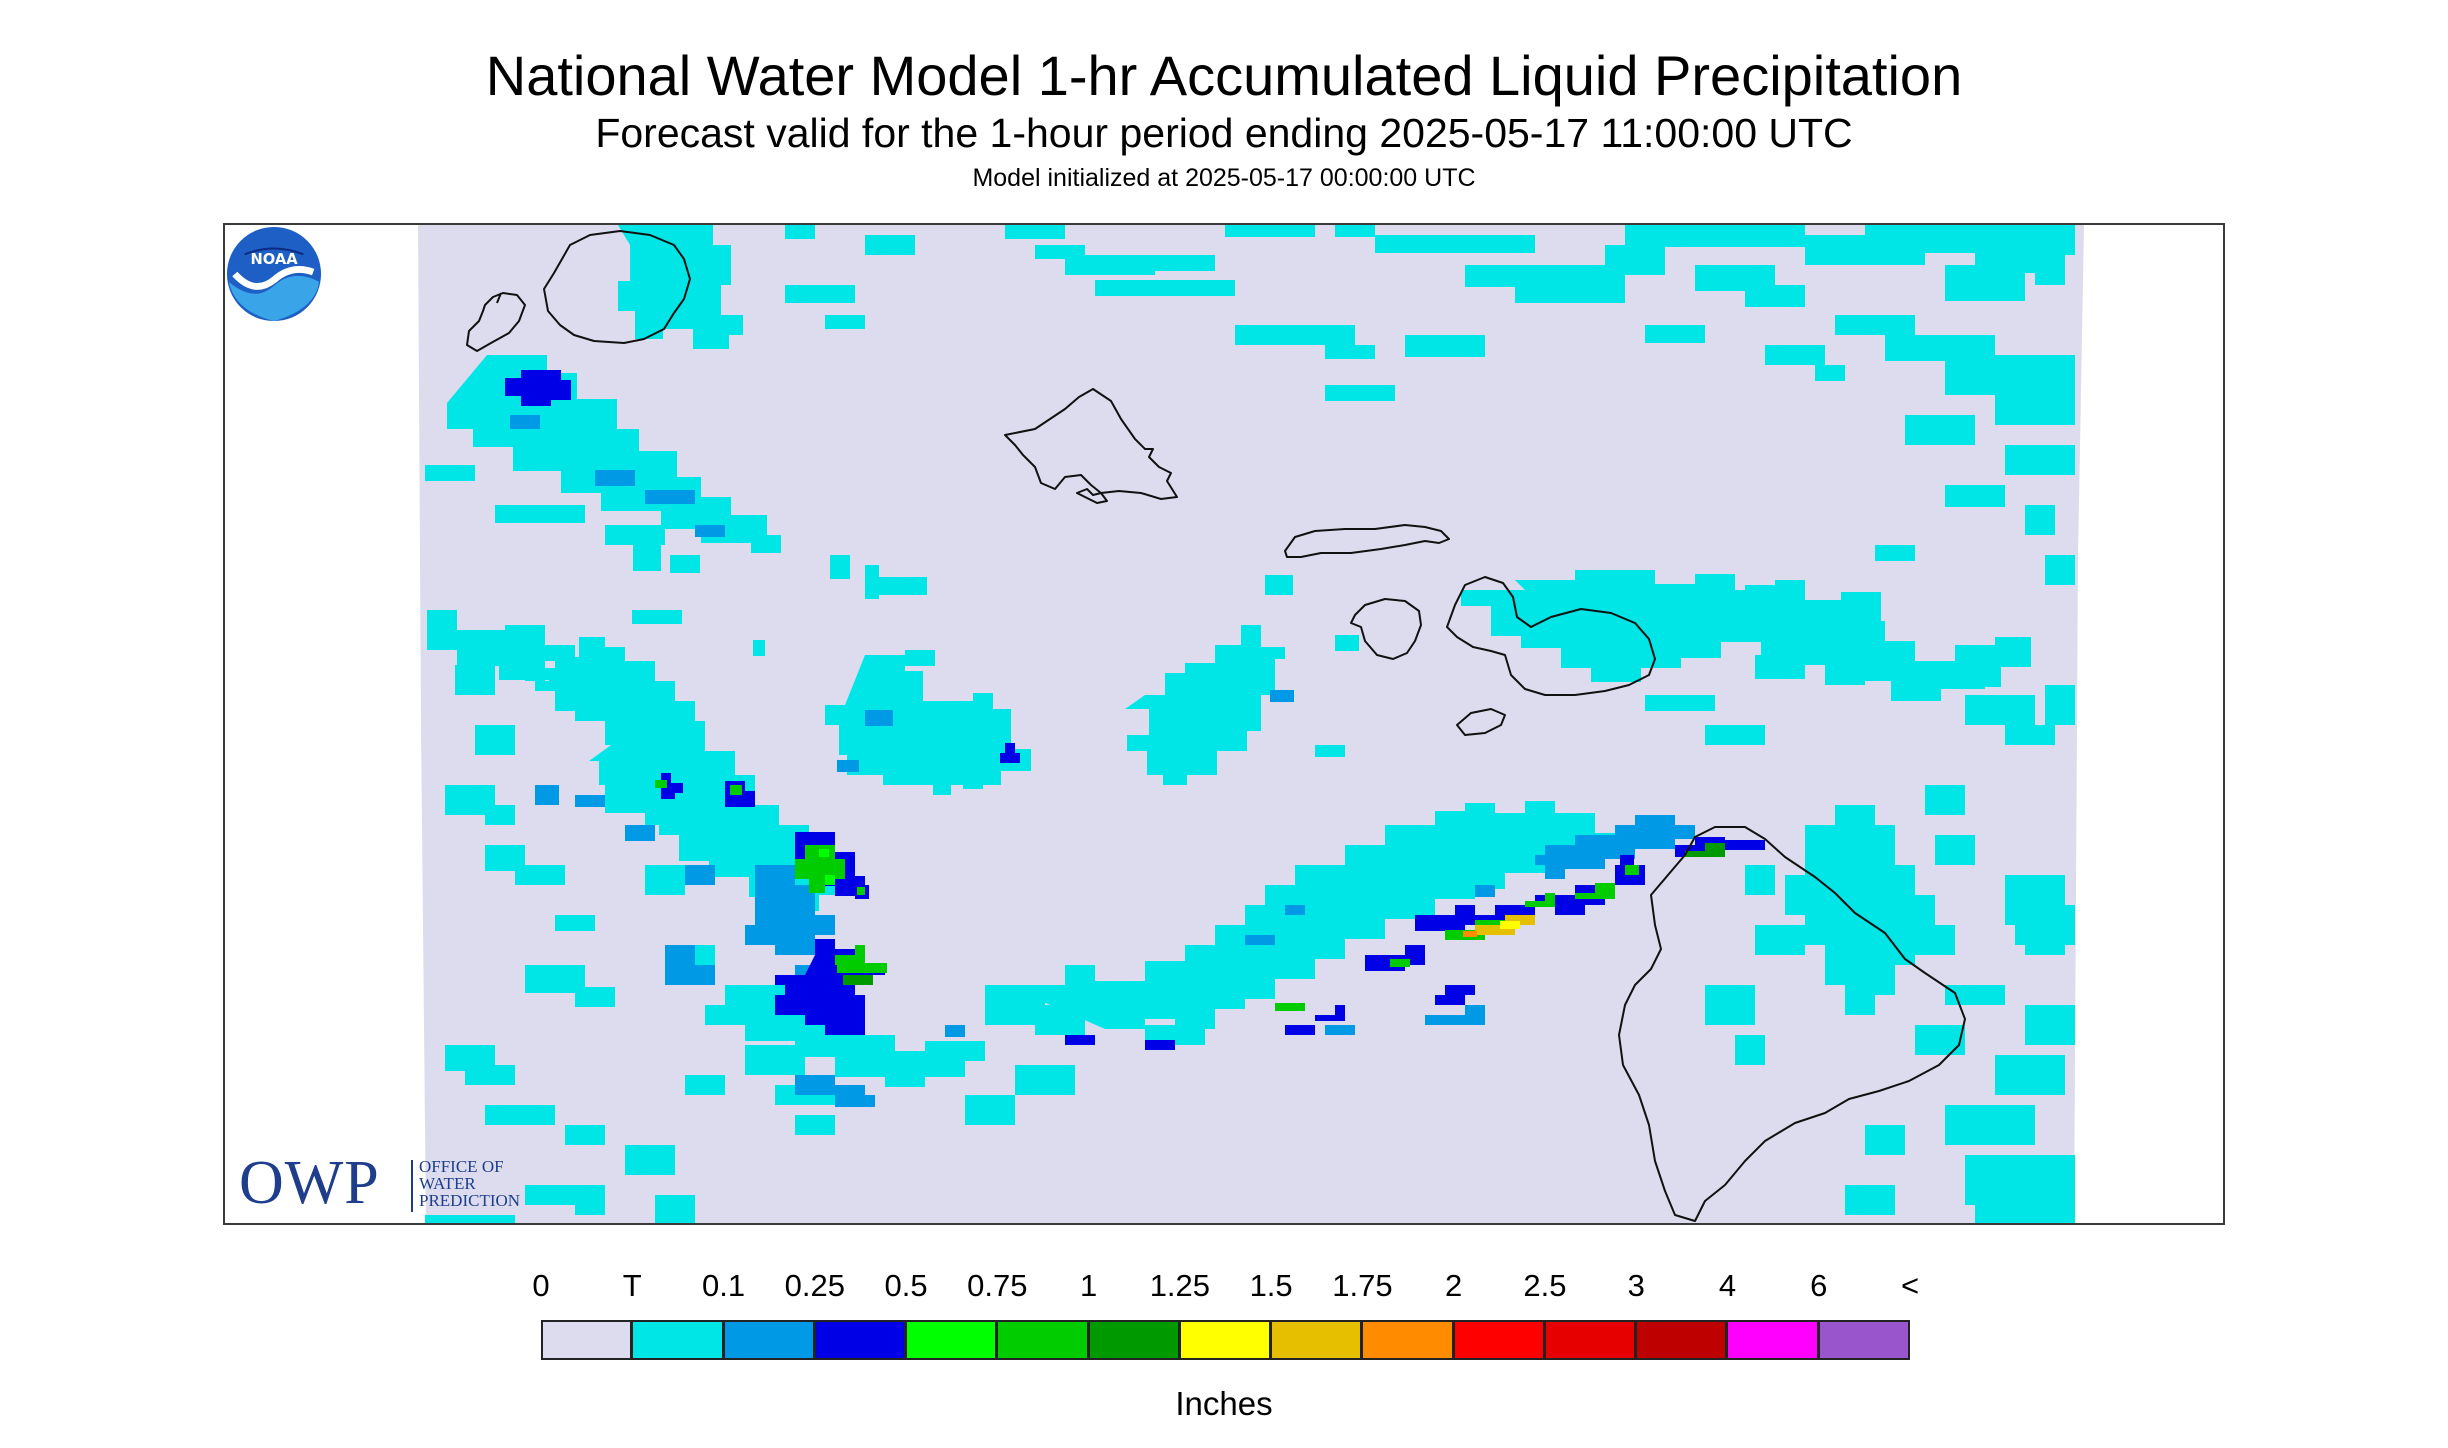  I want to click on legend-tick-label: 0.25, so click(814, 1285).